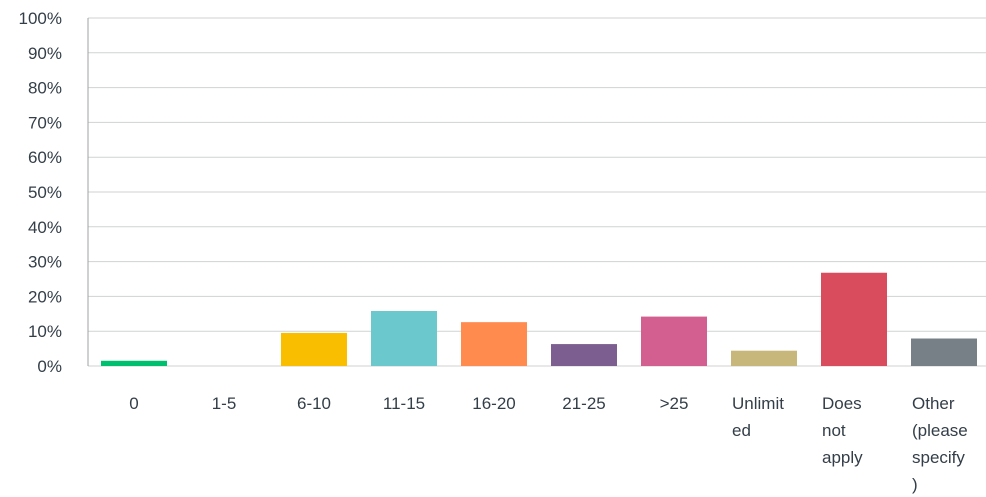 The image size is (986, 497). Describe the element at coordinates (45, 331) in the screenshot. I see `y-tick-label: 10%` at that location.